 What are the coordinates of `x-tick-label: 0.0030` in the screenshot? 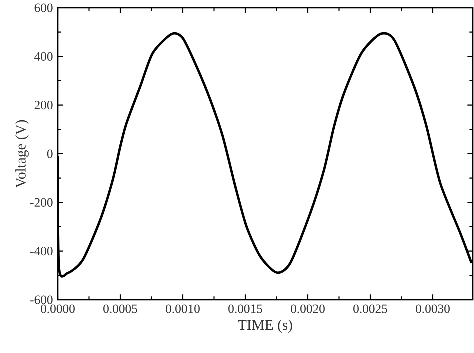 It's located at (433, 309).